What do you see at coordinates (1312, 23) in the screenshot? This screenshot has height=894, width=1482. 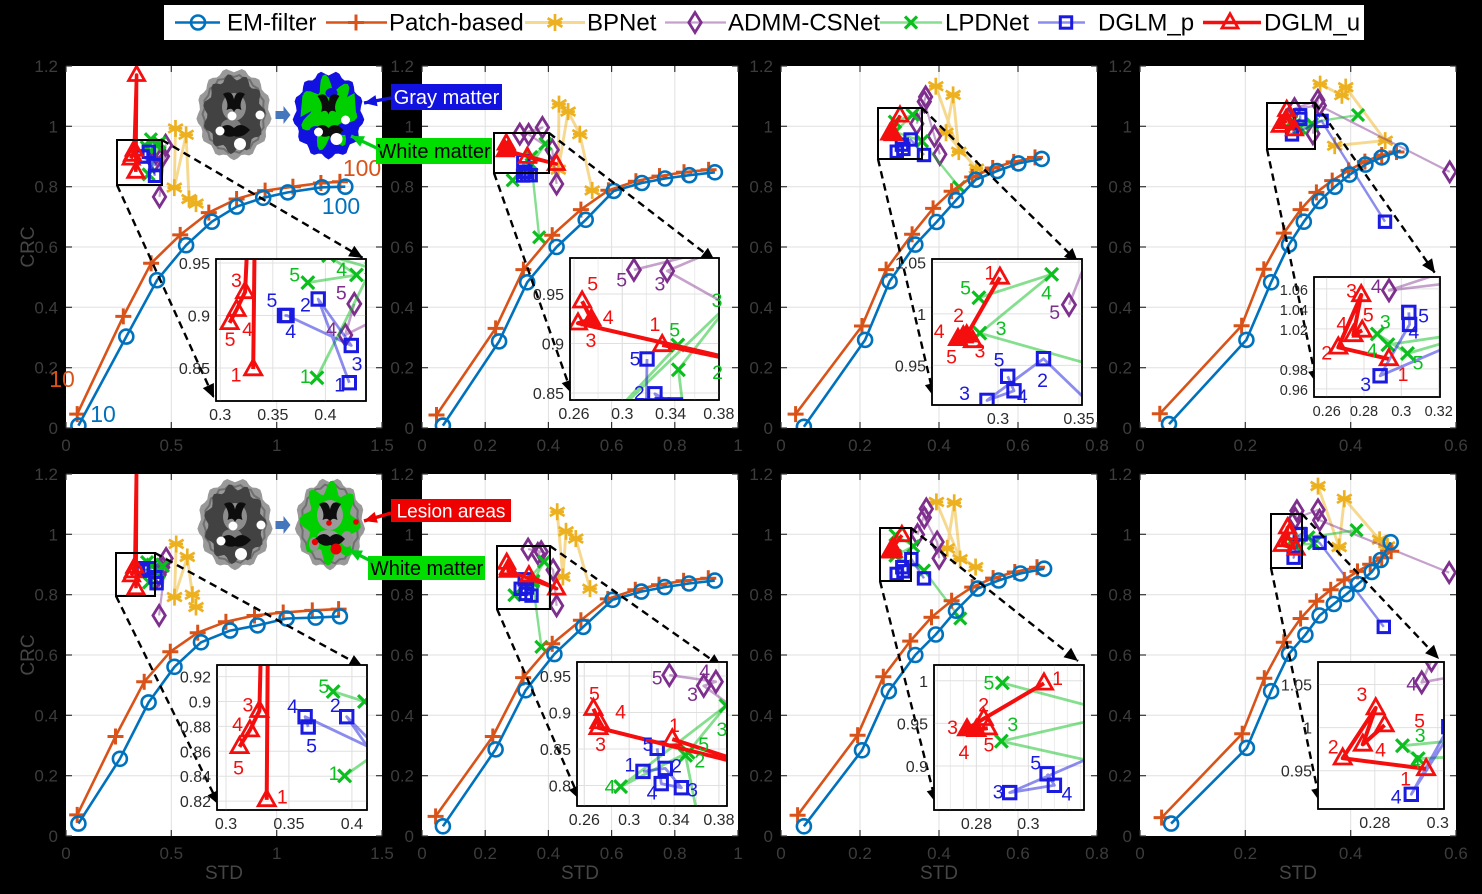 I see `svg-text: DGLM_u` at bounding box center [1312, 23].